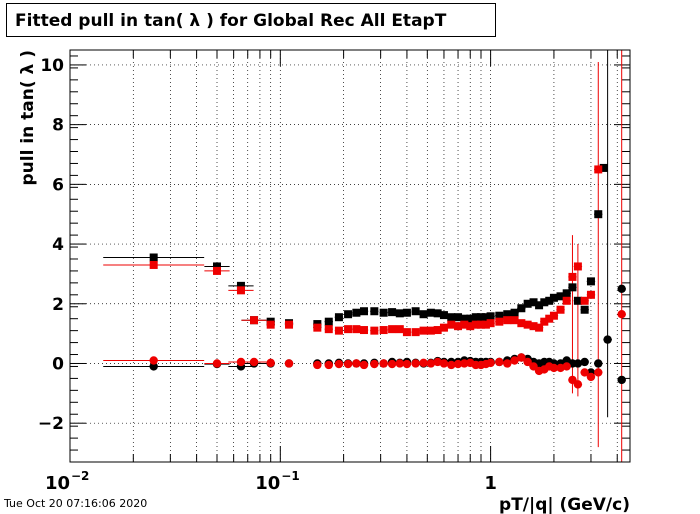 This screenshot has width=700, height=514. I want to click on y-tick-label: 6, so click(58, 185).